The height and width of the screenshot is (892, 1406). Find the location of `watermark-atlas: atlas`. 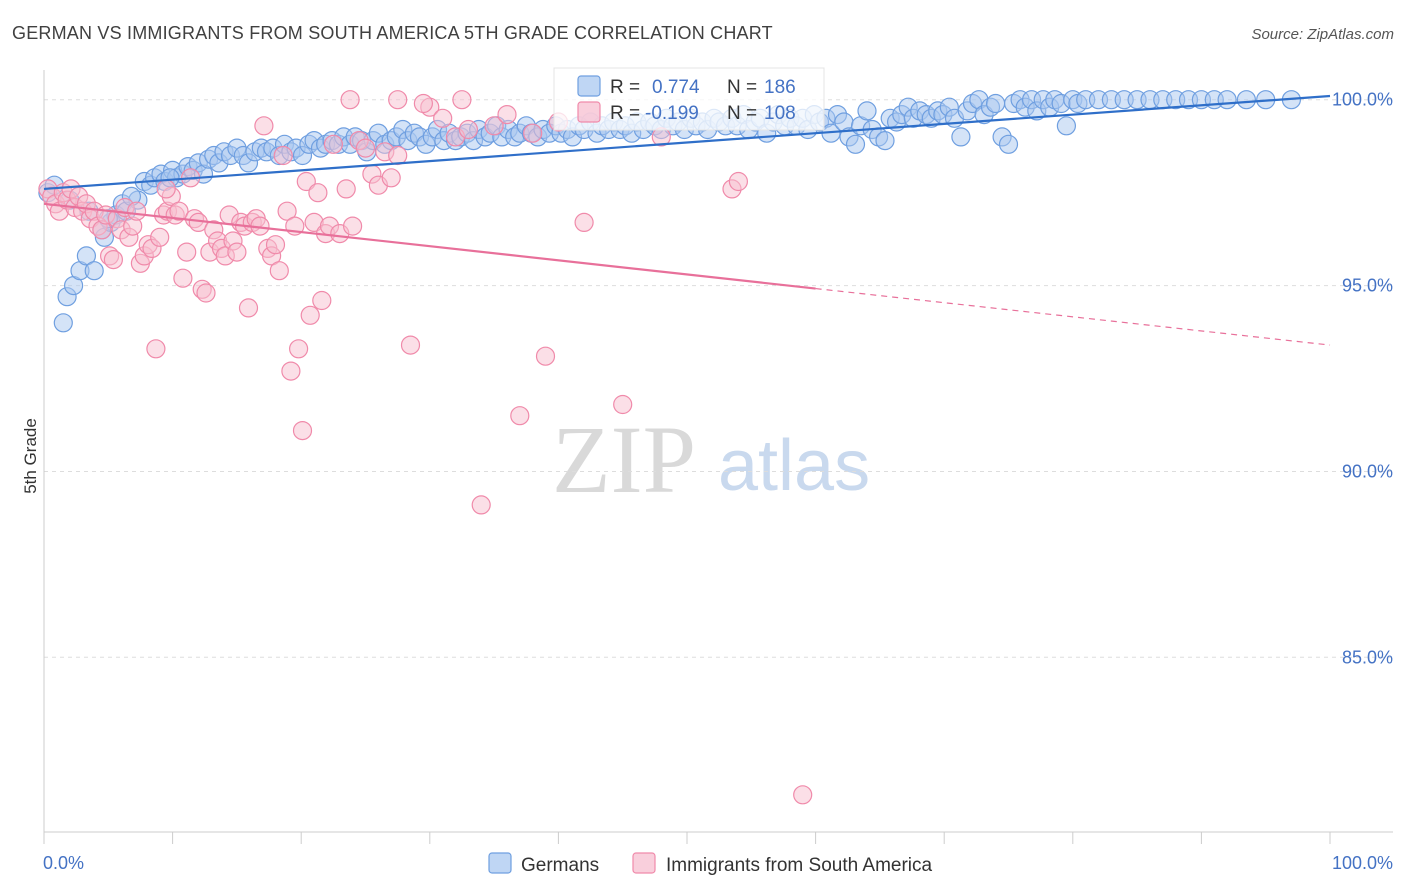

watermark-atlas: atlas is located at coordinates (794, 466).